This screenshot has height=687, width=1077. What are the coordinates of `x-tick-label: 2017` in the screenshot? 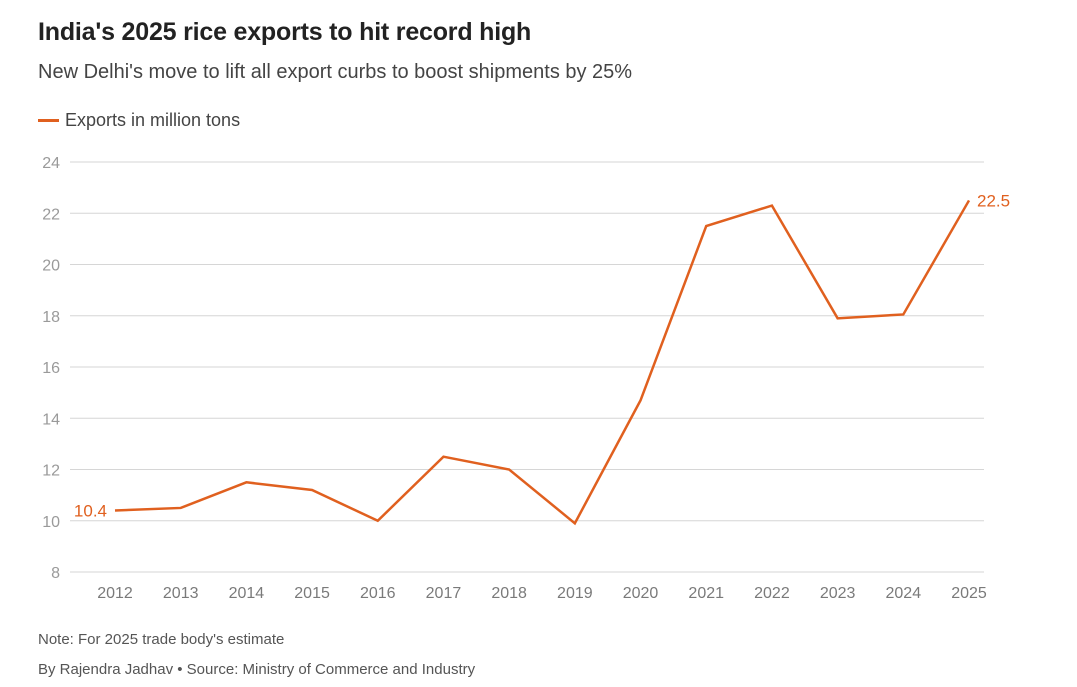 It's located at (444, 593).